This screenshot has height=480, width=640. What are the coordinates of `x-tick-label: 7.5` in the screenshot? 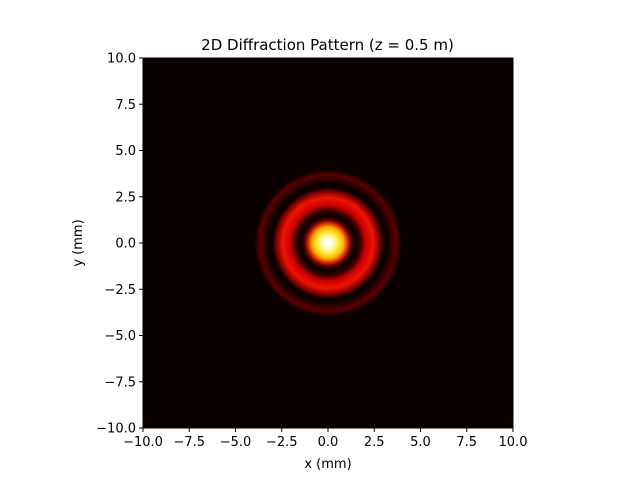 It's located at (466, 442).